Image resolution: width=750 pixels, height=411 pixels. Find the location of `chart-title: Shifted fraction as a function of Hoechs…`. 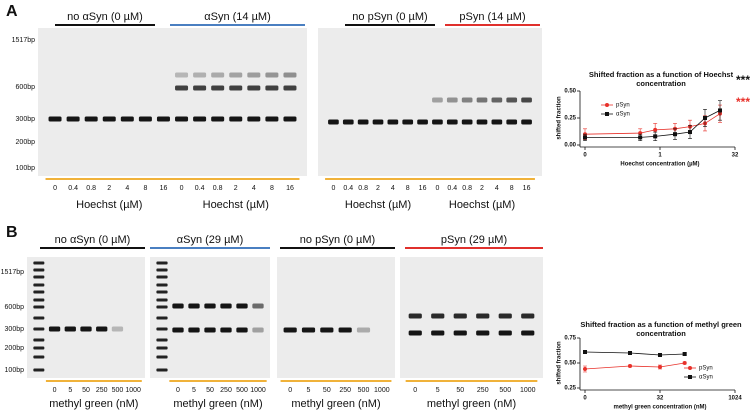

chart-title: Shifted fraction as a function of Hoechs… is located at coordinates (661, 79).